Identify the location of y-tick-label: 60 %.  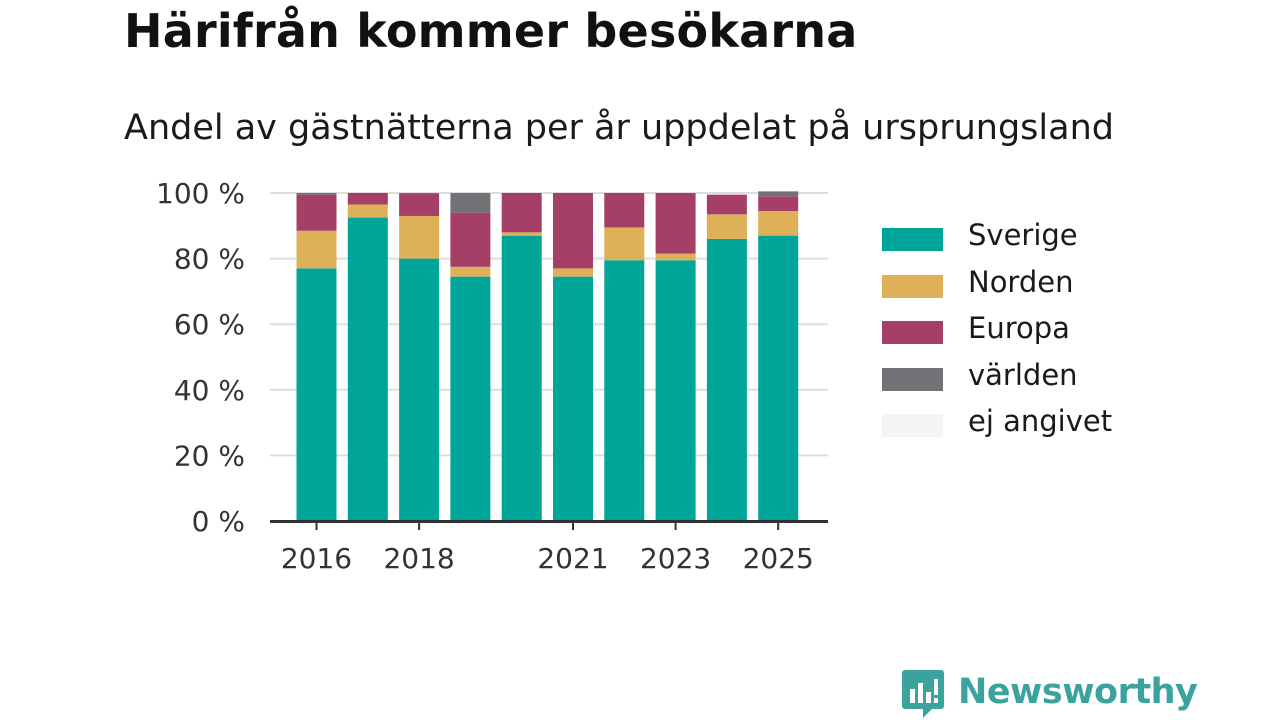
(209, 324).